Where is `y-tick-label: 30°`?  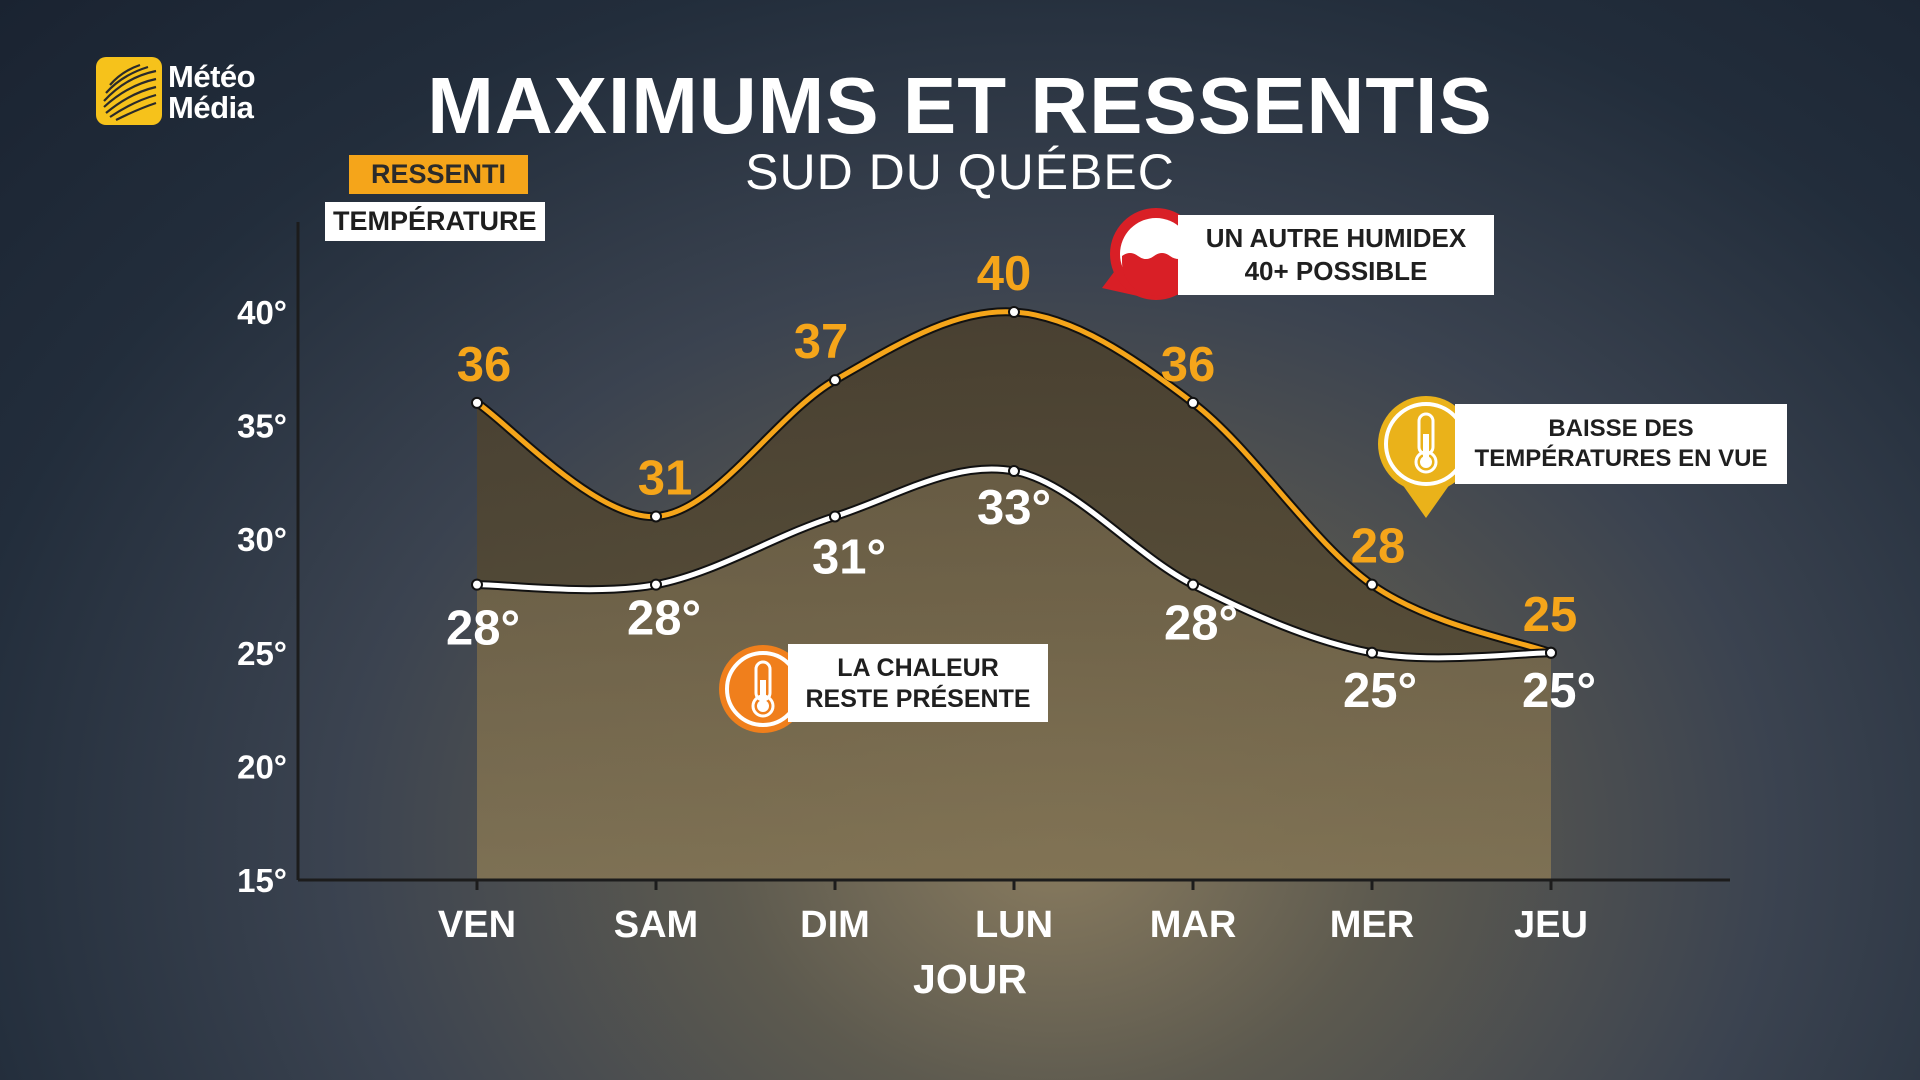 y-tick-label: 30° is located at coordinates (262, 539).